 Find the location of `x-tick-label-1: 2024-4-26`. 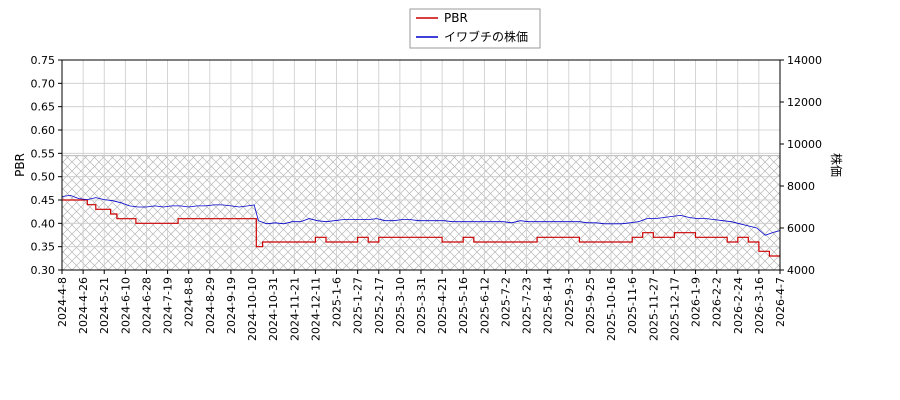

x-tick-label-1: 2024-4-26 is located at coordinates (83, 305).